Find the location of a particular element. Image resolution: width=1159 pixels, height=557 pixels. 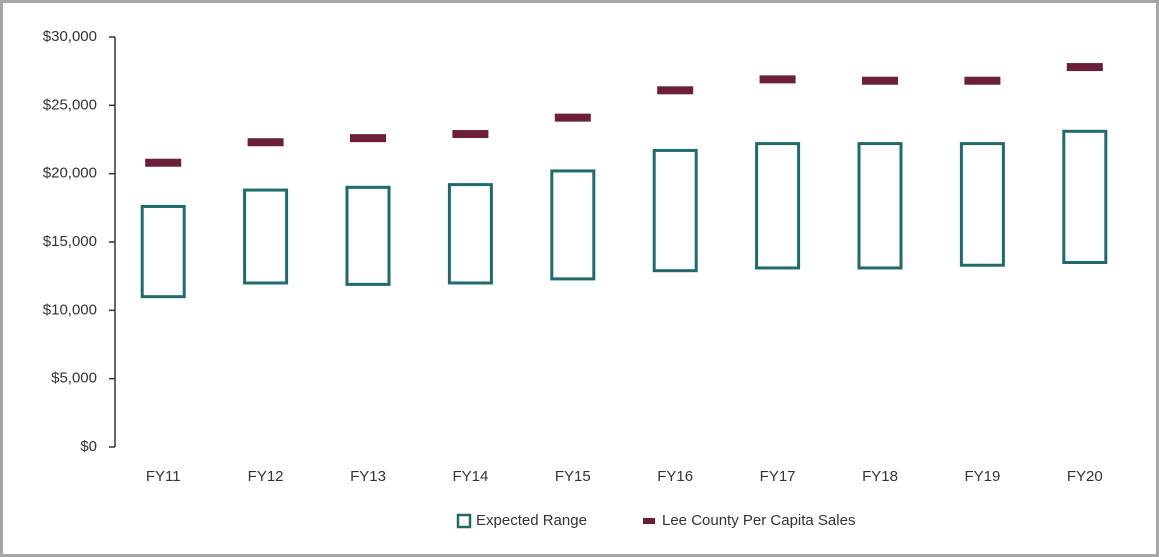

x-tick-label: FY16 is located at coordinates (675, 476).